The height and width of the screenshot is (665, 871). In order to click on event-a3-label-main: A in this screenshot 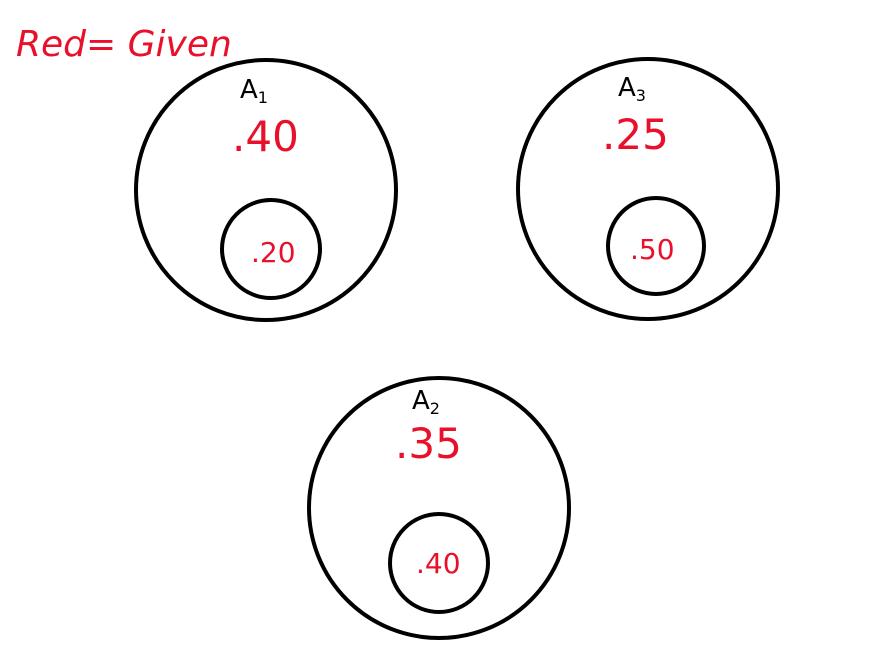, I will do `click(627, 88)`.